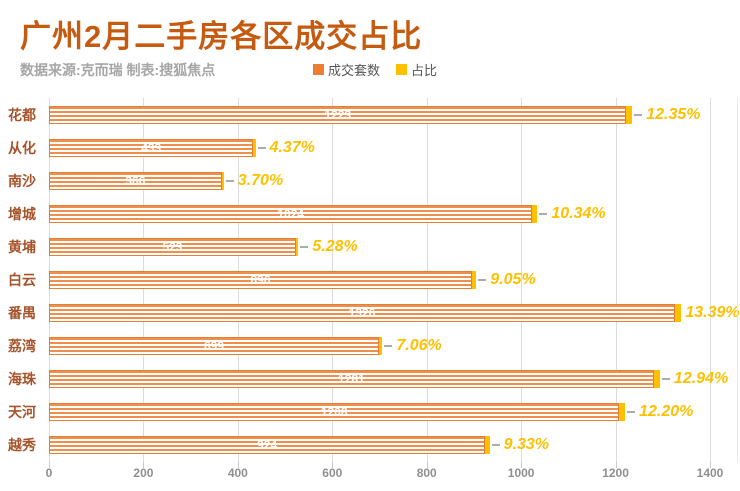 The image size is (740, 491). I want to click on bar-value-label: 1326, so click(362, 313).